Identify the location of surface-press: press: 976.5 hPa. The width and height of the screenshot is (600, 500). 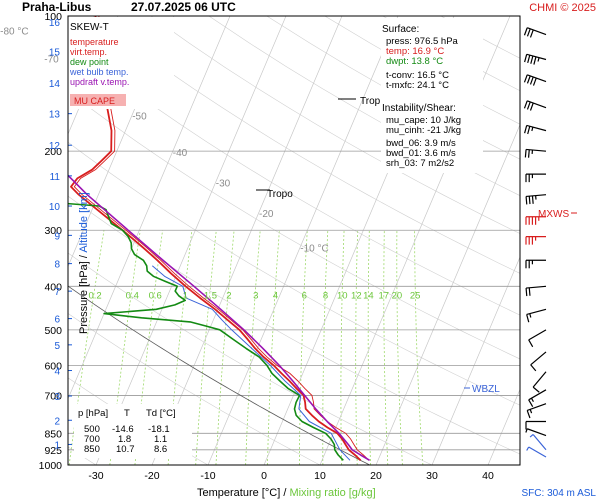
(422, 41).